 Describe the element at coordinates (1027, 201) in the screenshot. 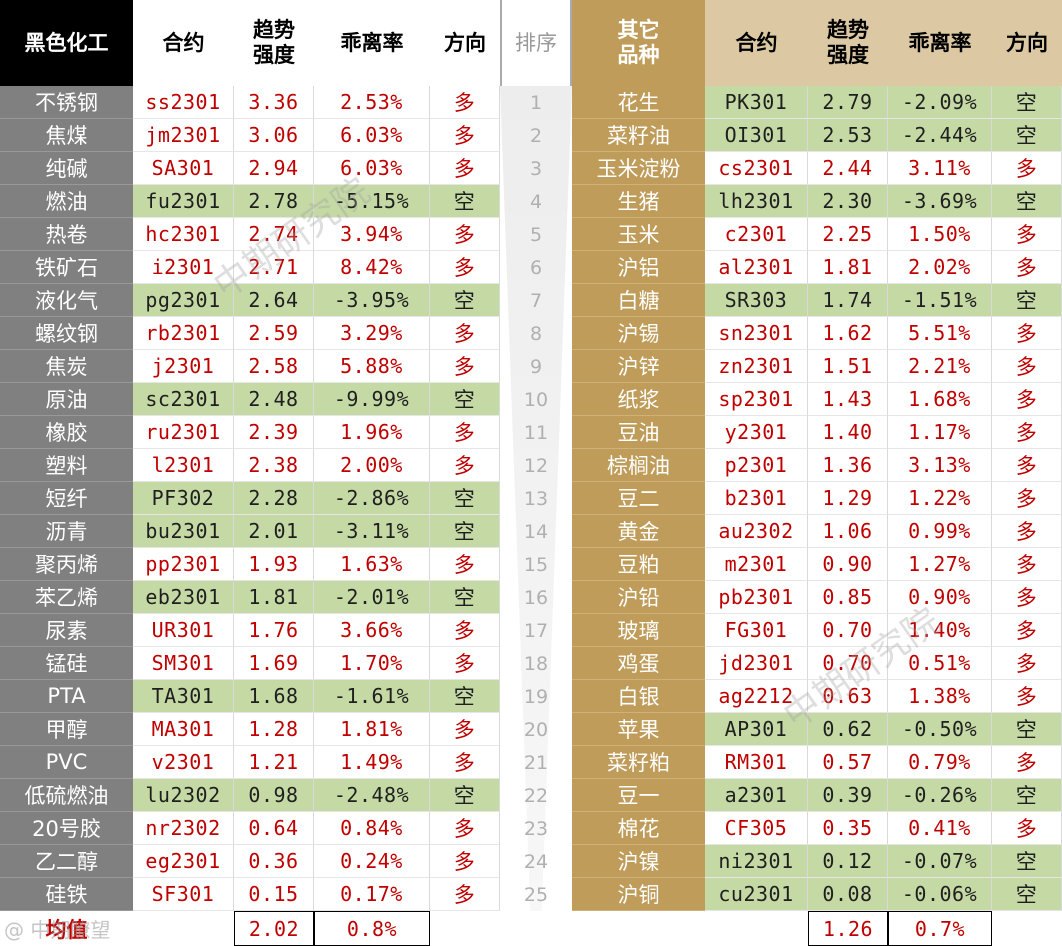

I see `right-direction-4: 空` at that location.